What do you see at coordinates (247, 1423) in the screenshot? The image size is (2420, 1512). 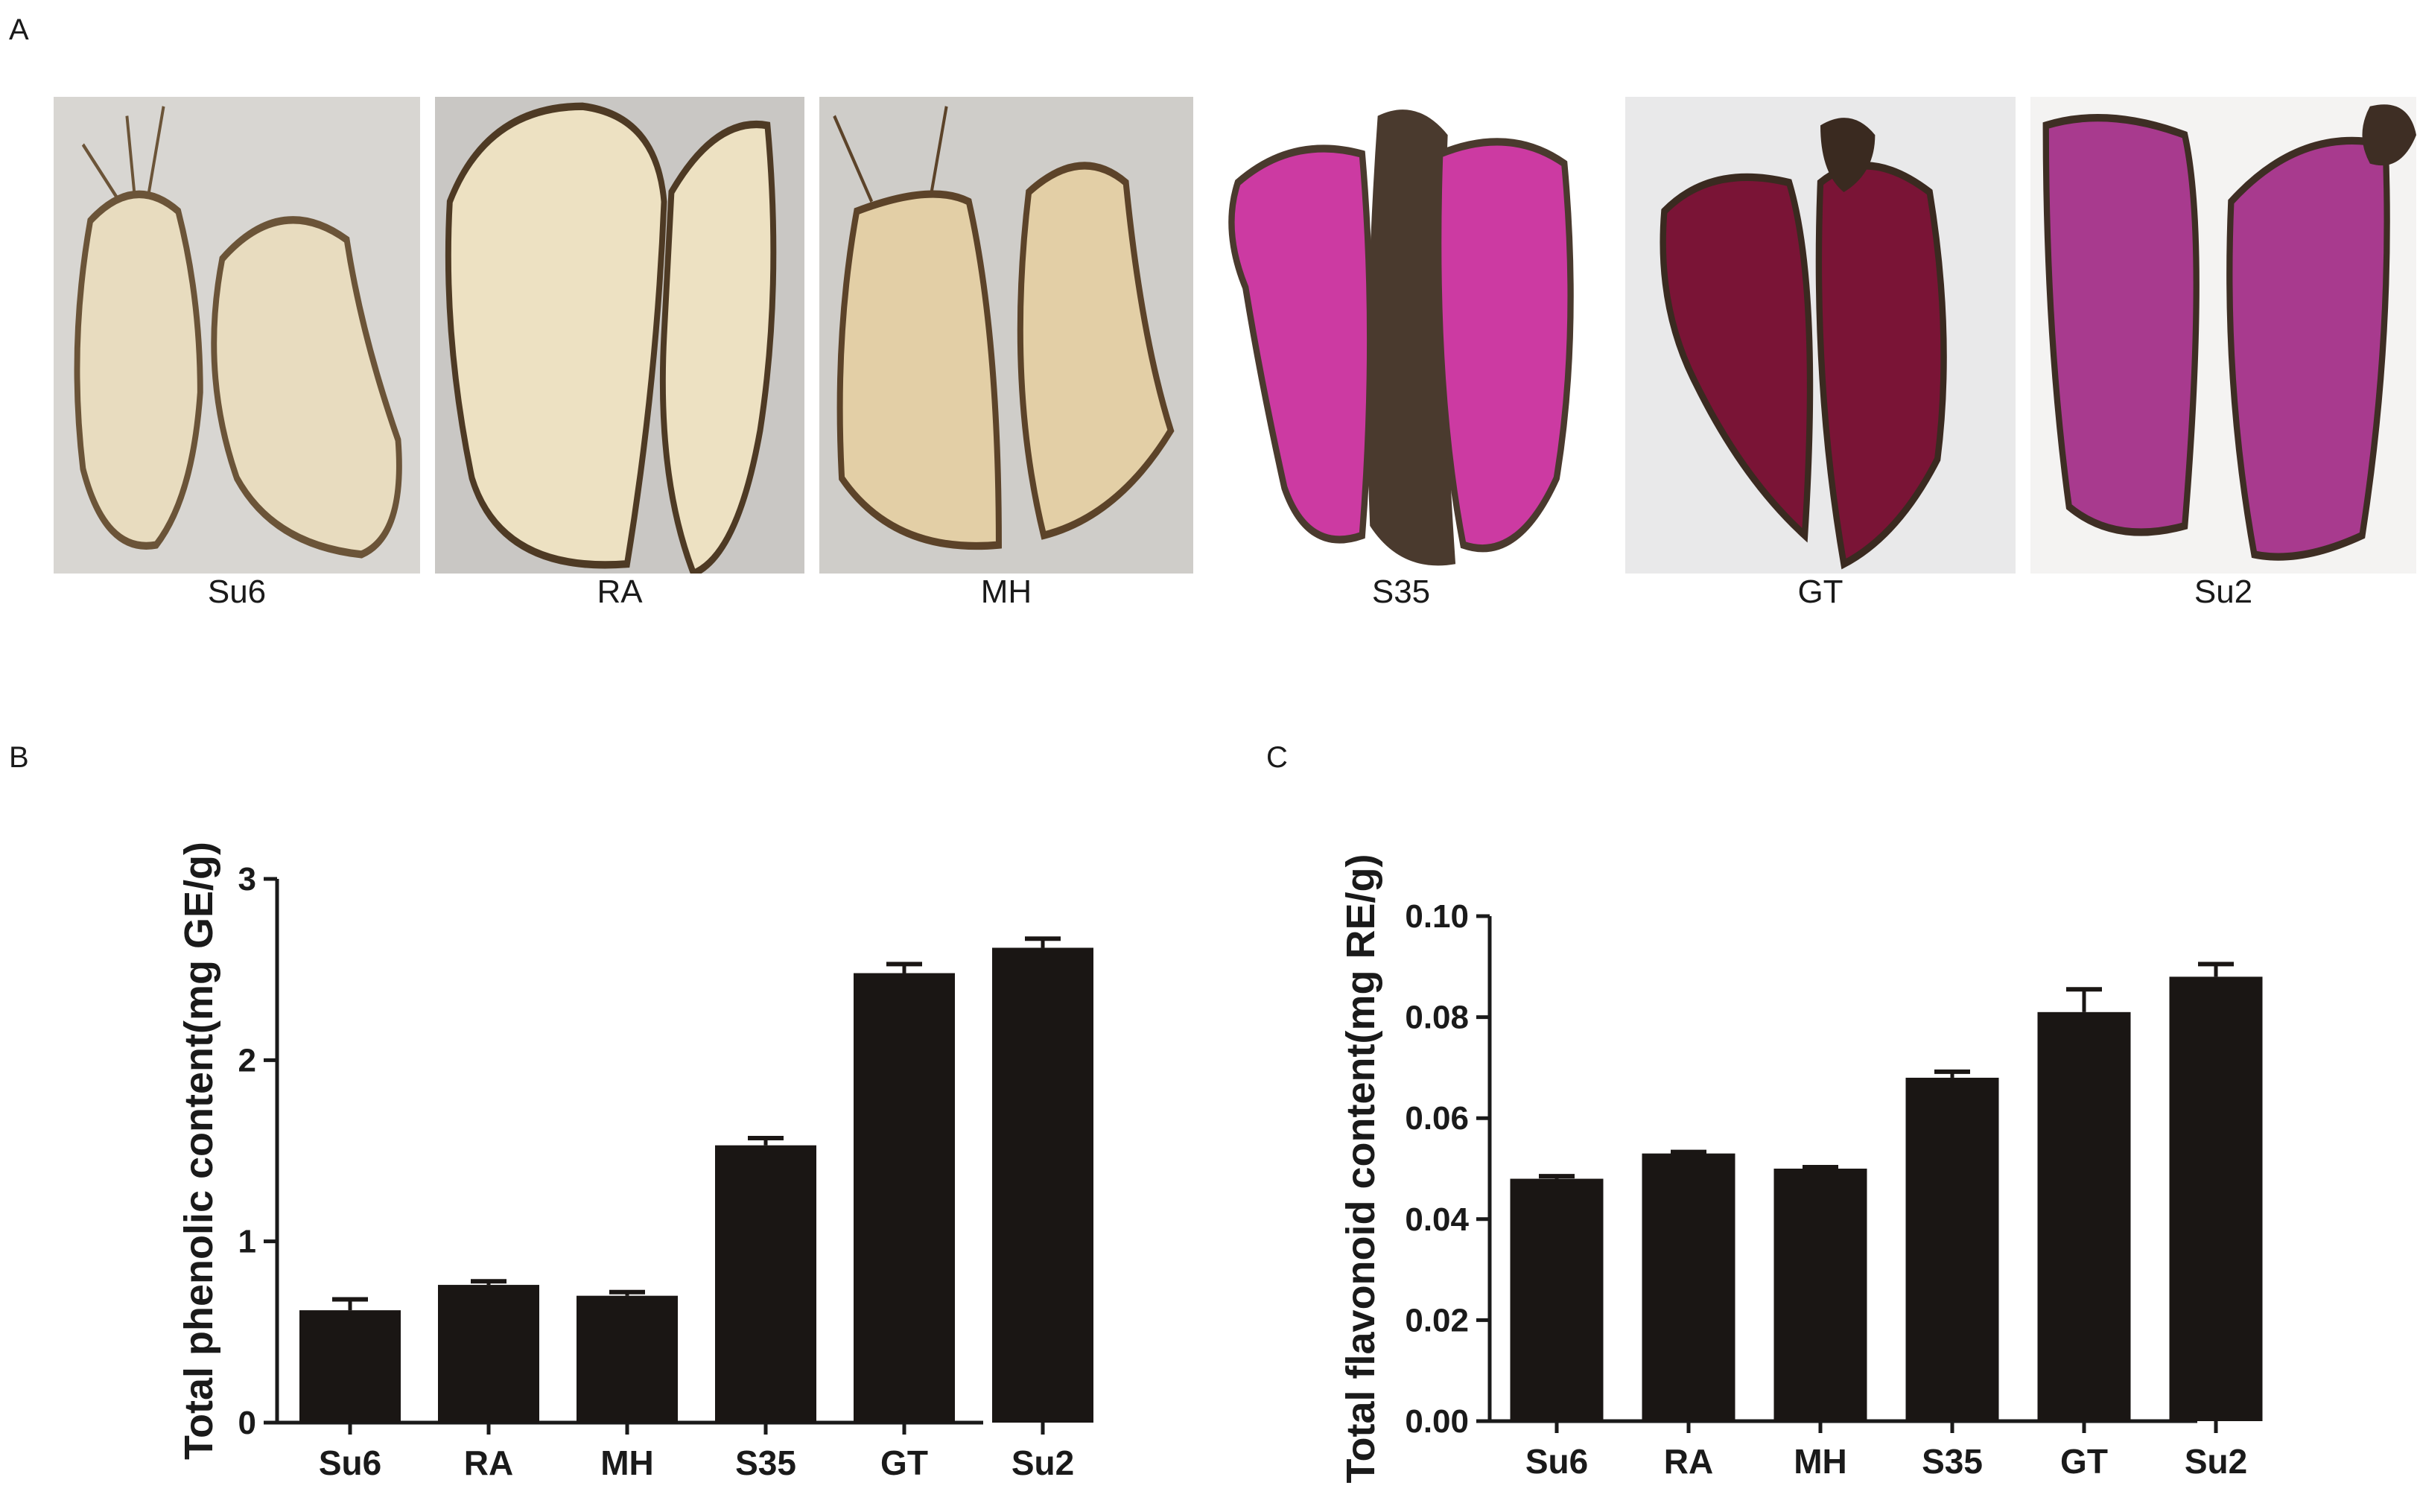 I see `y-tick-label: 0` at bounding box center [247, 1423].